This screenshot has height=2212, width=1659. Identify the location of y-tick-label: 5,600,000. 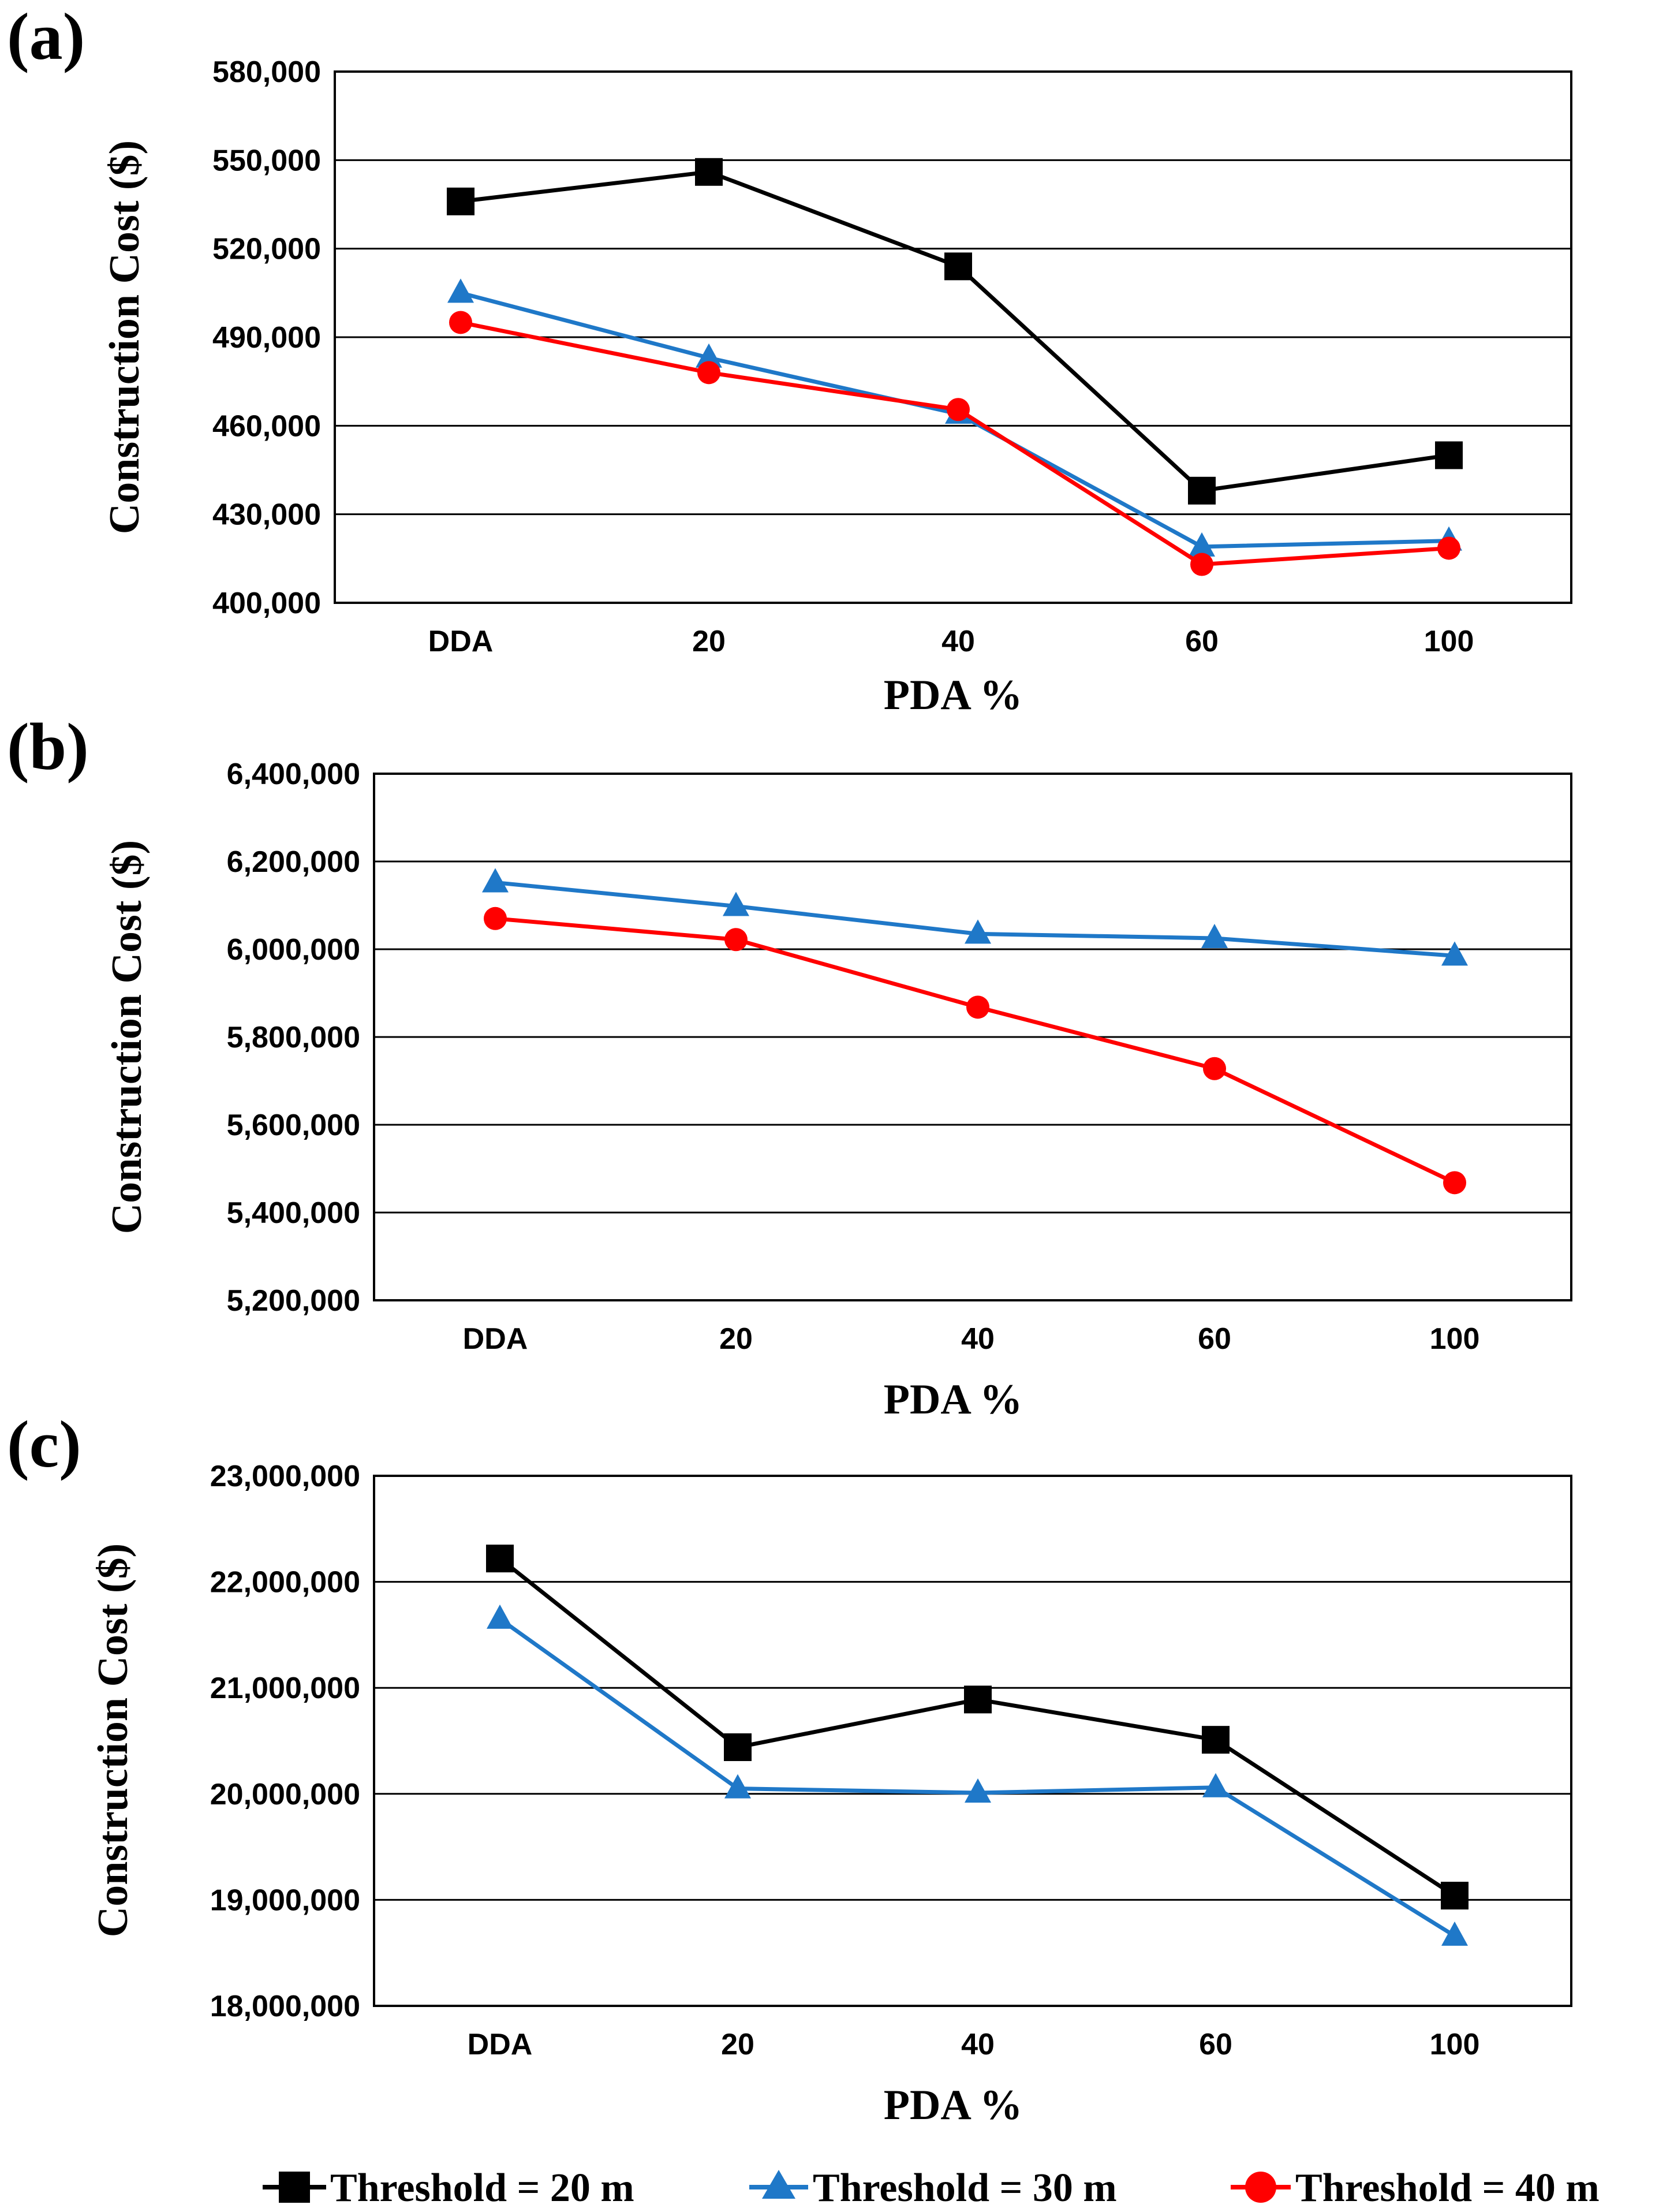
(294, 1125).